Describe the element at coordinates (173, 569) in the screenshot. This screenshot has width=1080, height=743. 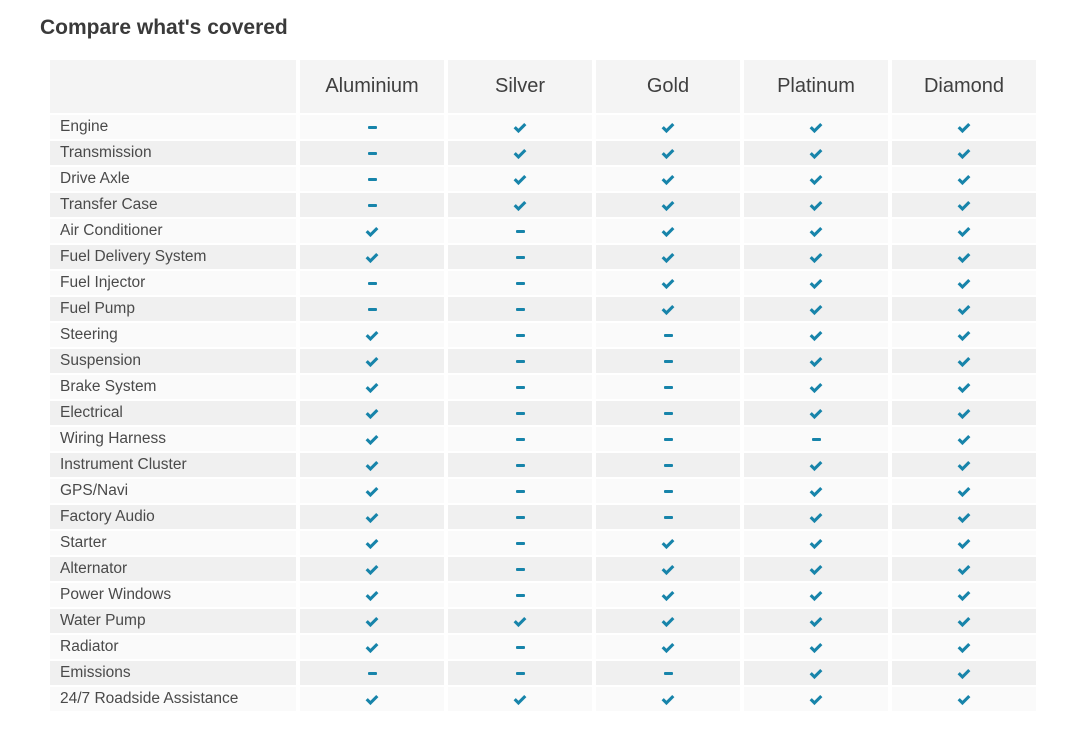
I see `row-label: Alternator` at that location.